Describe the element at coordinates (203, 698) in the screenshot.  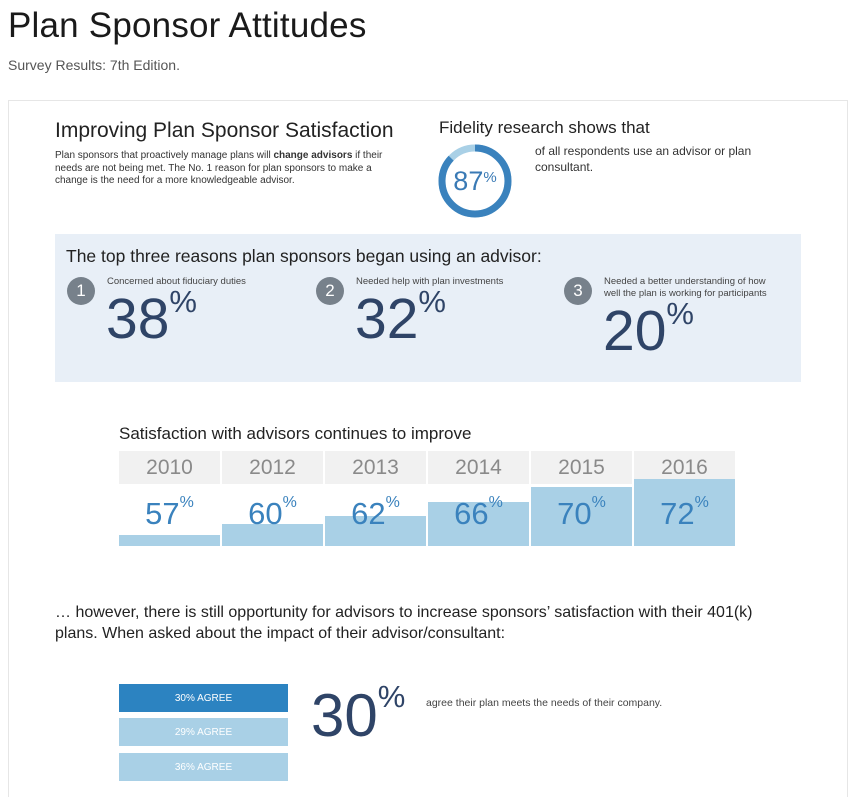
I see `agree-option-30: 30% AGREE` at that location.